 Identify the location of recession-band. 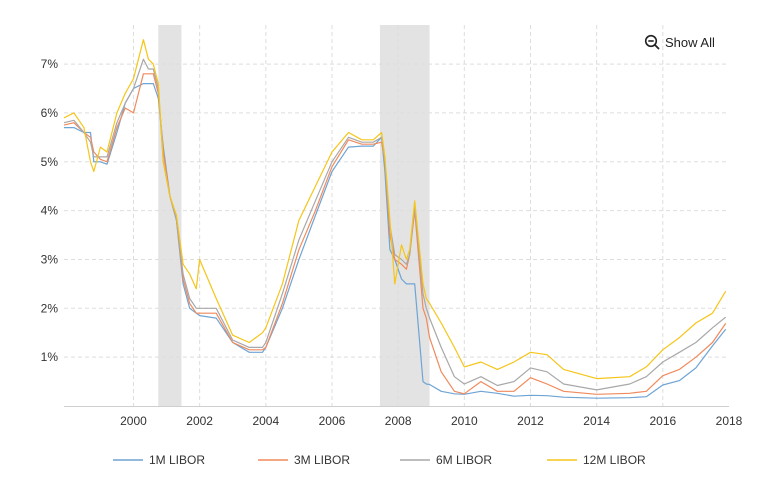
(170, 215).